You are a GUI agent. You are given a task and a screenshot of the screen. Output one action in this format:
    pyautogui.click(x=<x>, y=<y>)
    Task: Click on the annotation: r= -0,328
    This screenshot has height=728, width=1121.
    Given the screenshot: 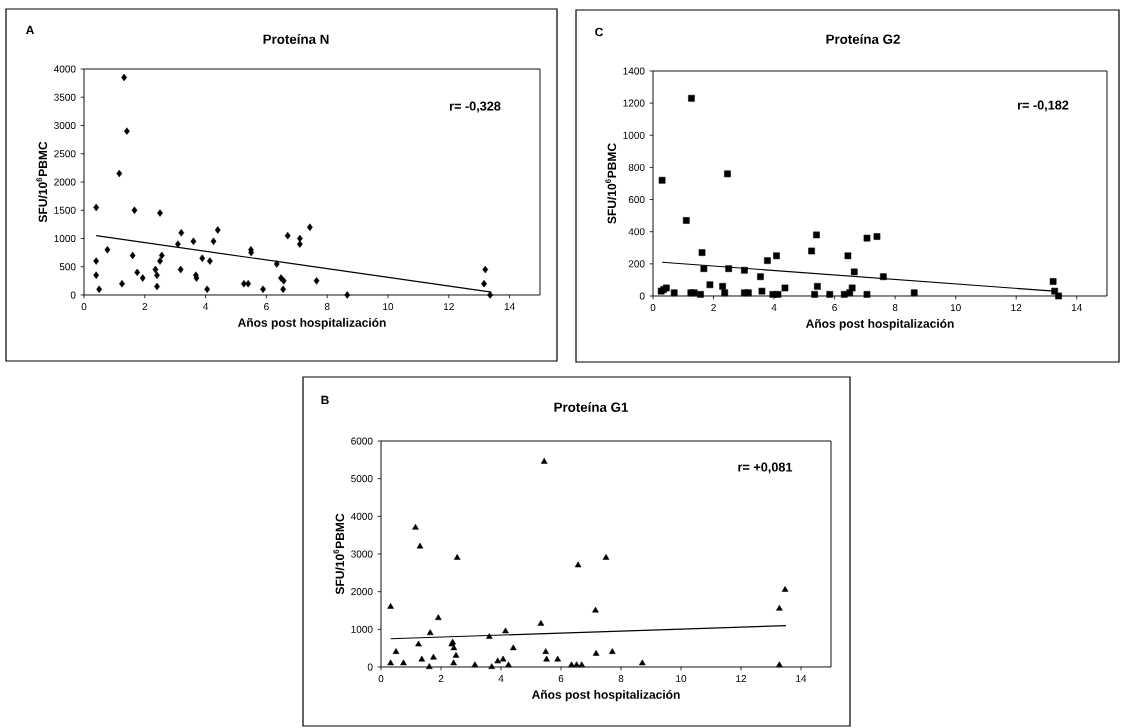 What is the action you would take?
    pyautogui.click(x=475, y=107)
    